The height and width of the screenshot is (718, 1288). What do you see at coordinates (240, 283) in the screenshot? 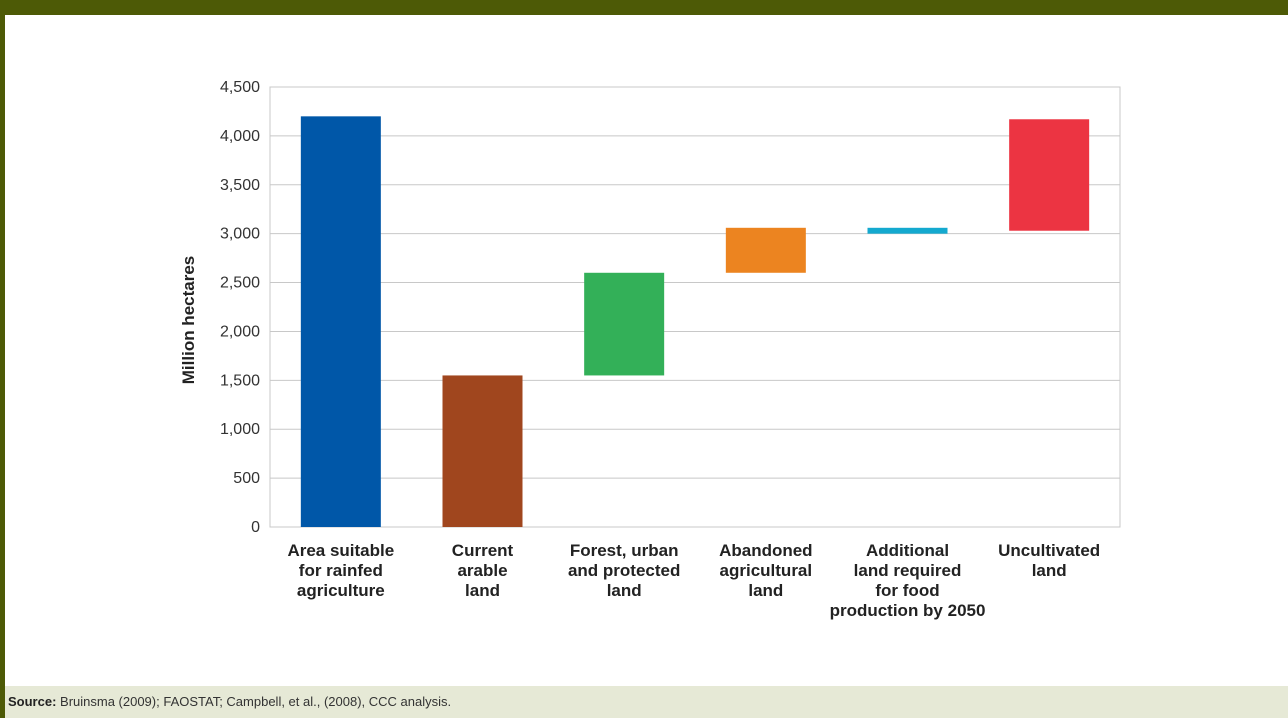
I see `y-tick-label: 2,500` at bounding box center [240, 283].